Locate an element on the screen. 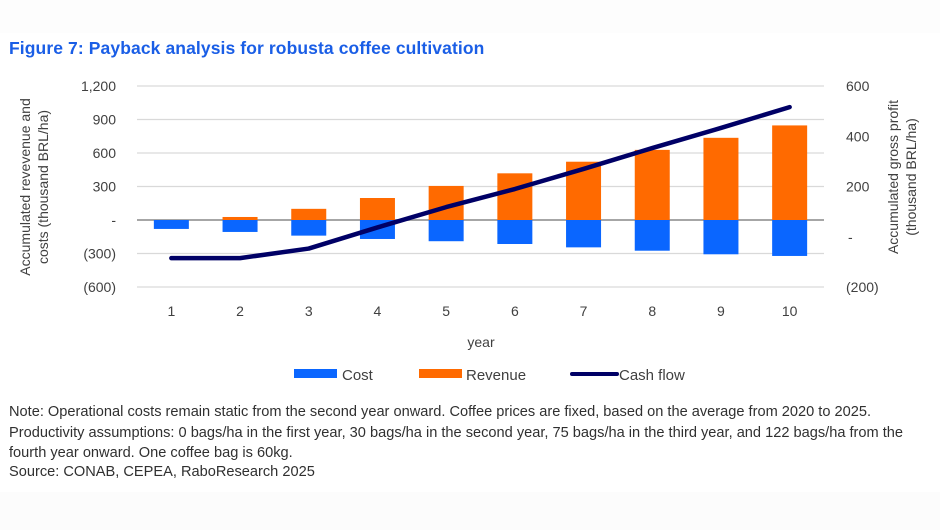 The image size is (940, 530). footer-band is located at coordinates (470, 511).